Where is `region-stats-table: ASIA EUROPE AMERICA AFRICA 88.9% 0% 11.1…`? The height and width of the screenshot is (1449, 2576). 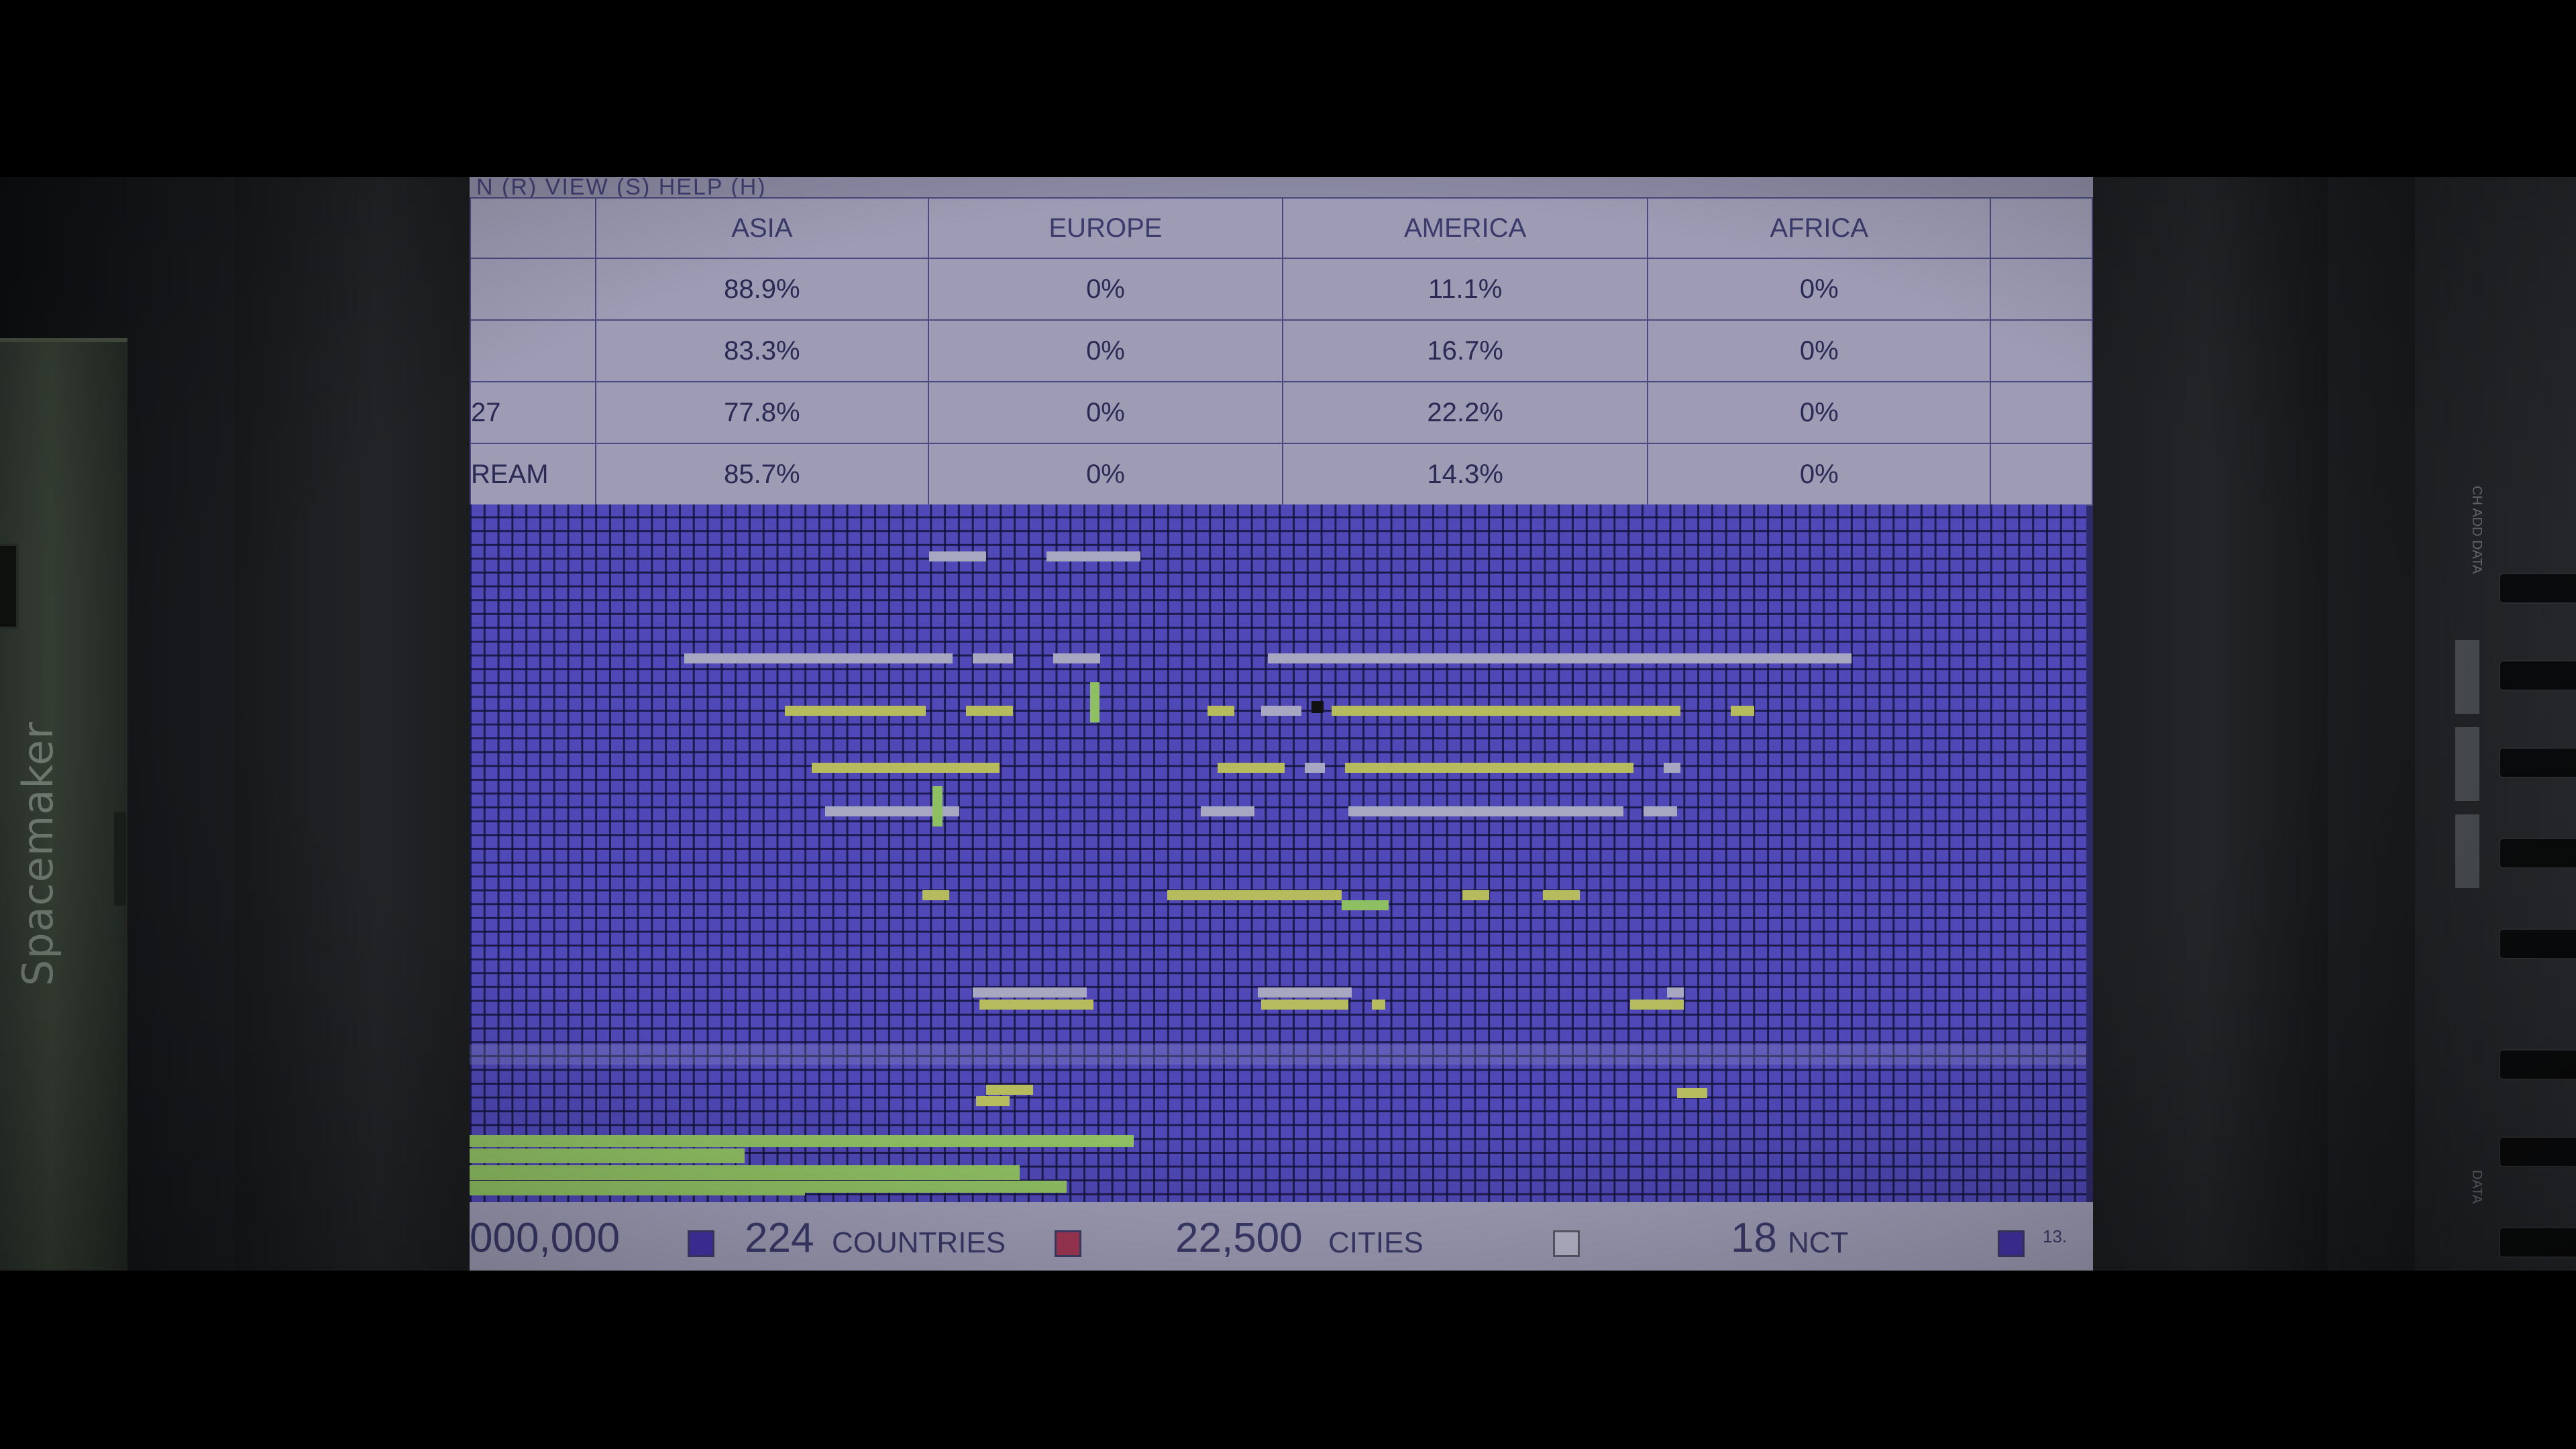
region-stats-table: ASIA EUROPE AMERICA AFRICA 88.9% 0% 11.1… is located at coordinates (1281, 351).